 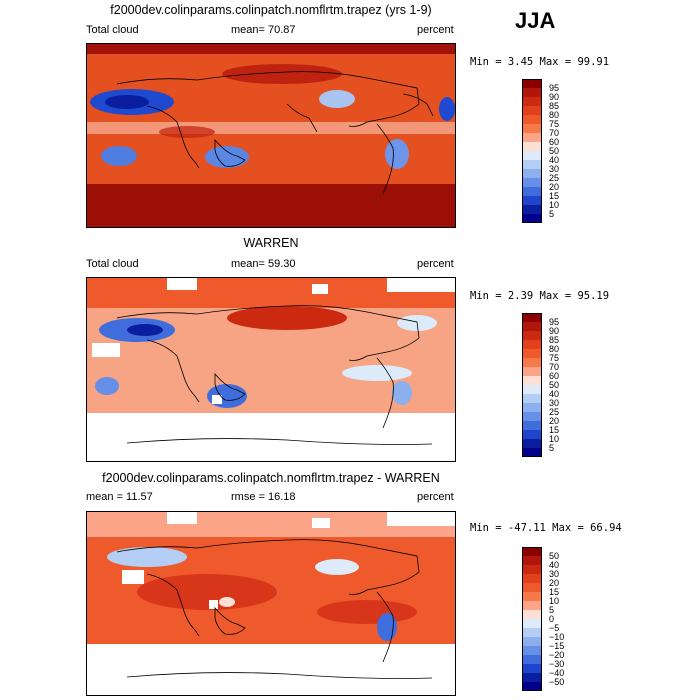 I want to click on panel1-units-label: percent, so click(x=435, y=30).